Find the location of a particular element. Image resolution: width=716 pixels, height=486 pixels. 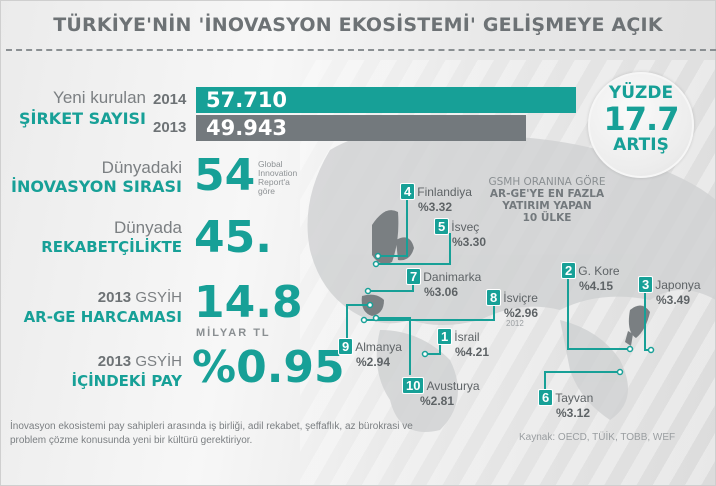

rnd-spending-value: 14.8 is located at coordinates (248, 302).